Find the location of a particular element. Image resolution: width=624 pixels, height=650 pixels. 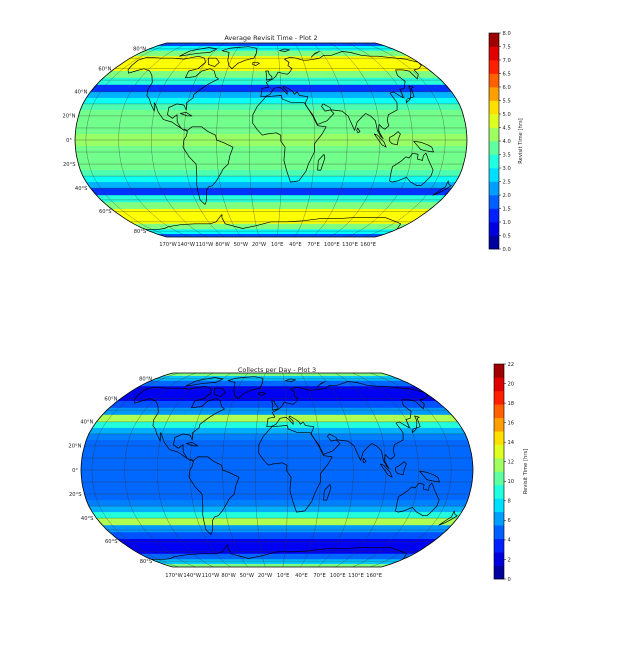

lon-label: 100°E is located at coordinates (338, 576).